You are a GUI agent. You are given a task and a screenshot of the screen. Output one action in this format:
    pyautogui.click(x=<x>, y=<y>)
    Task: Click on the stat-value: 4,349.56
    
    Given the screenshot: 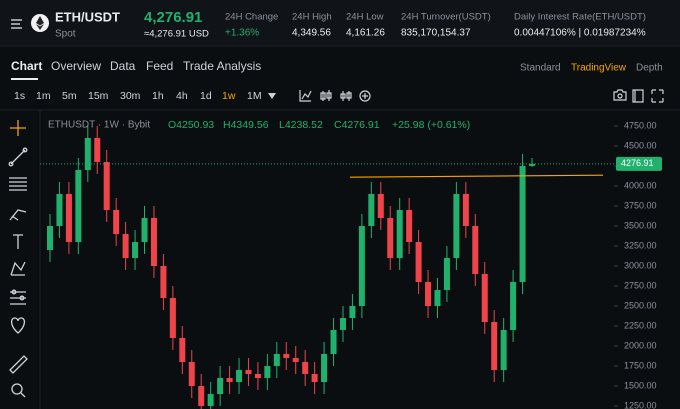 What is the action you would take?
    pyautogui.click(x=311, y=33)
    